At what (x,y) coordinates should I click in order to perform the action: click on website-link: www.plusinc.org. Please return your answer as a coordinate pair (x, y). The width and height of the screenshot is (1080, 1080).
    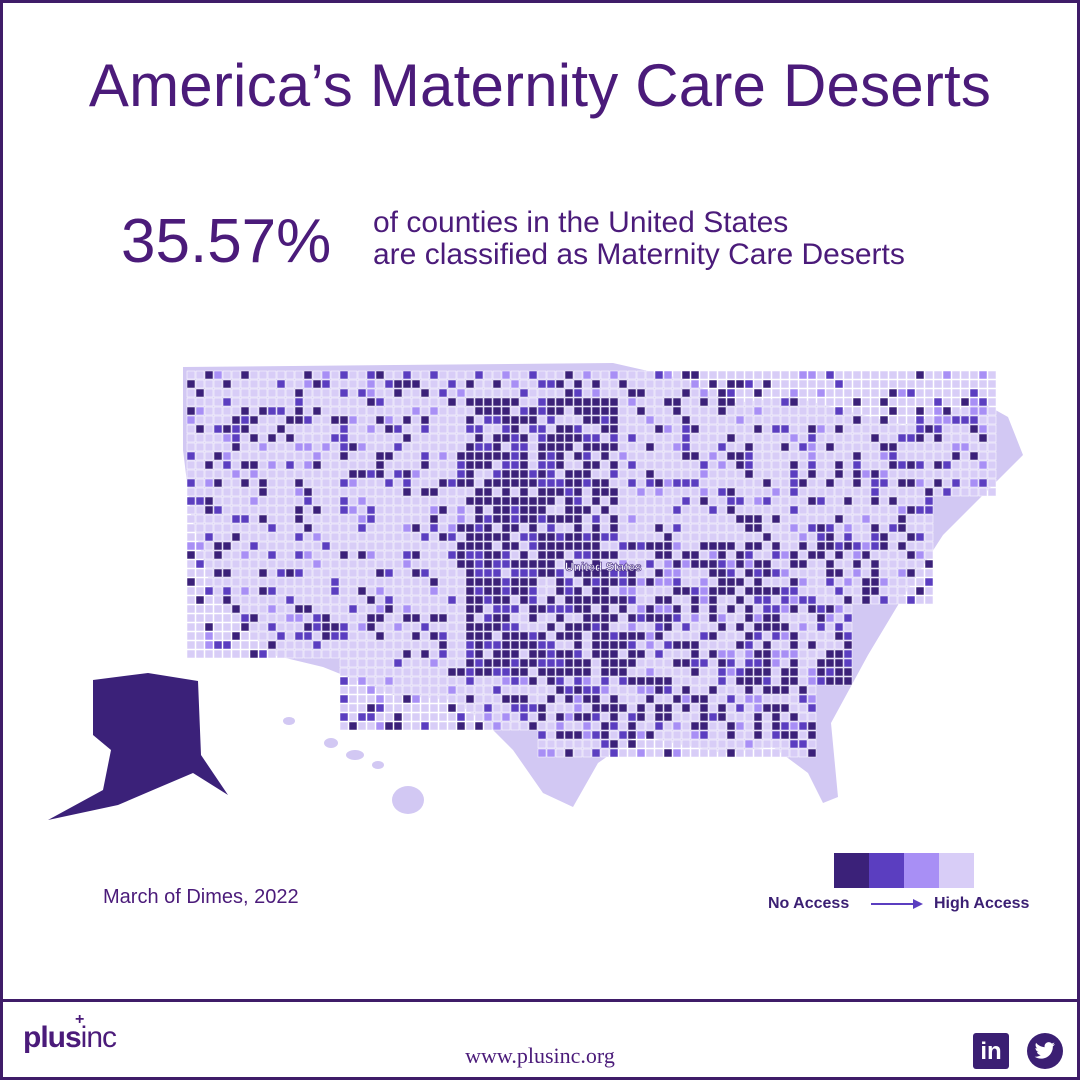
    Looking at the image, I should click on (540, 1055).